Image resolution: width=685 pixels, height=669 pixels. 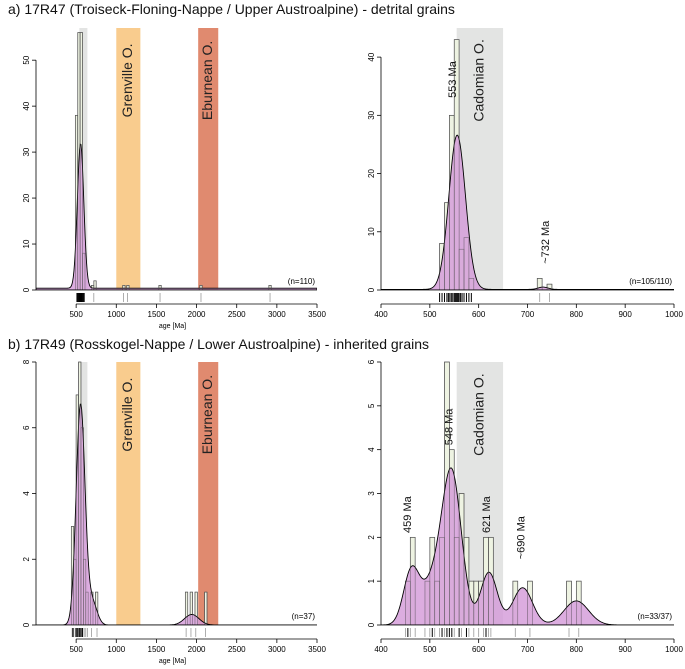 What do you see at coordinates (371, 580) in the screenshot?
I see `y-tick-label: 1` at bounding box center [371, 580].